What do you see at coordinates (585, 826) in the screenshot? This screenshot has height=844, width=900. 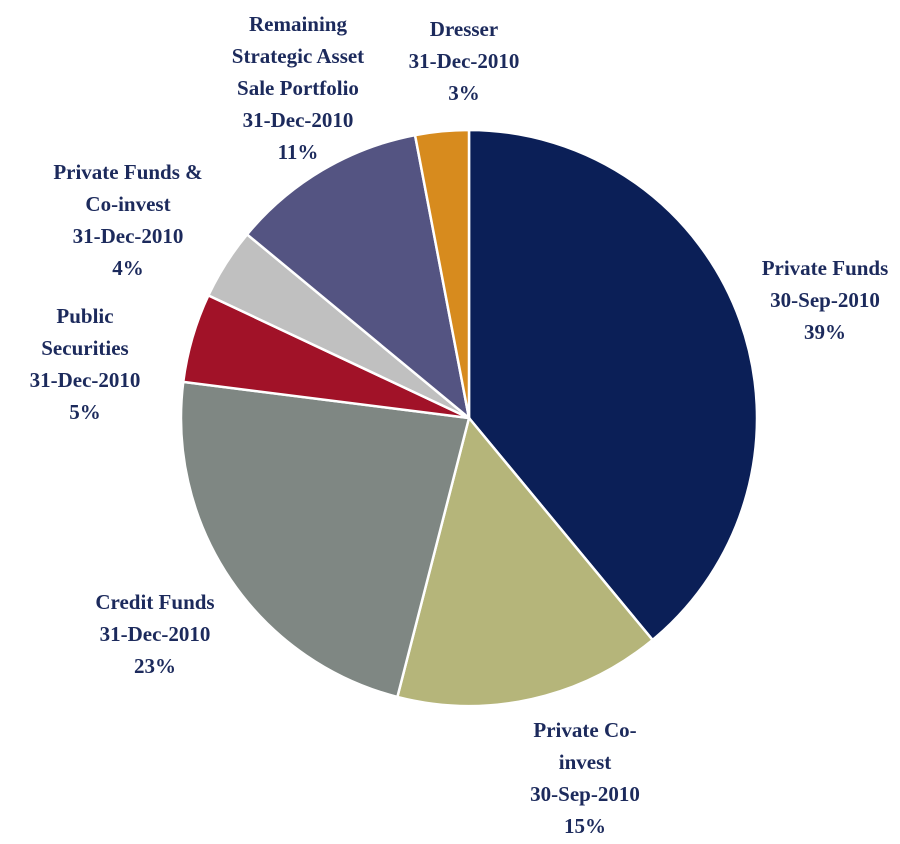 I see `slice-label-value: 15%` at bounding box center [585, 826].